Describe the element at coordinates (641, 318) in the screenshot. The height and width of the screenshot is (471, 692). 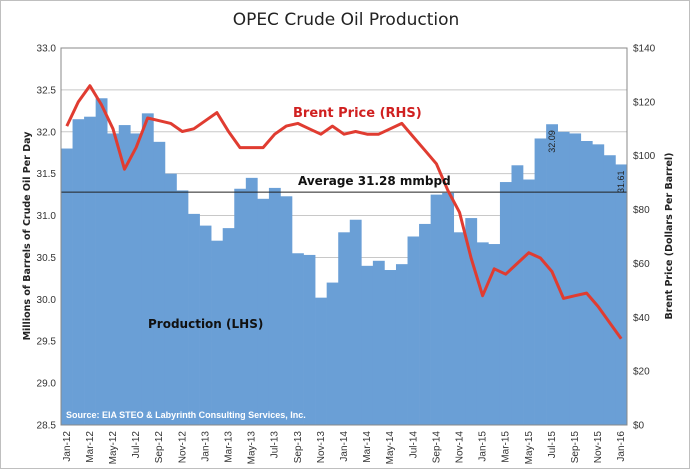
I see `right-tick-label: $40` at that location.